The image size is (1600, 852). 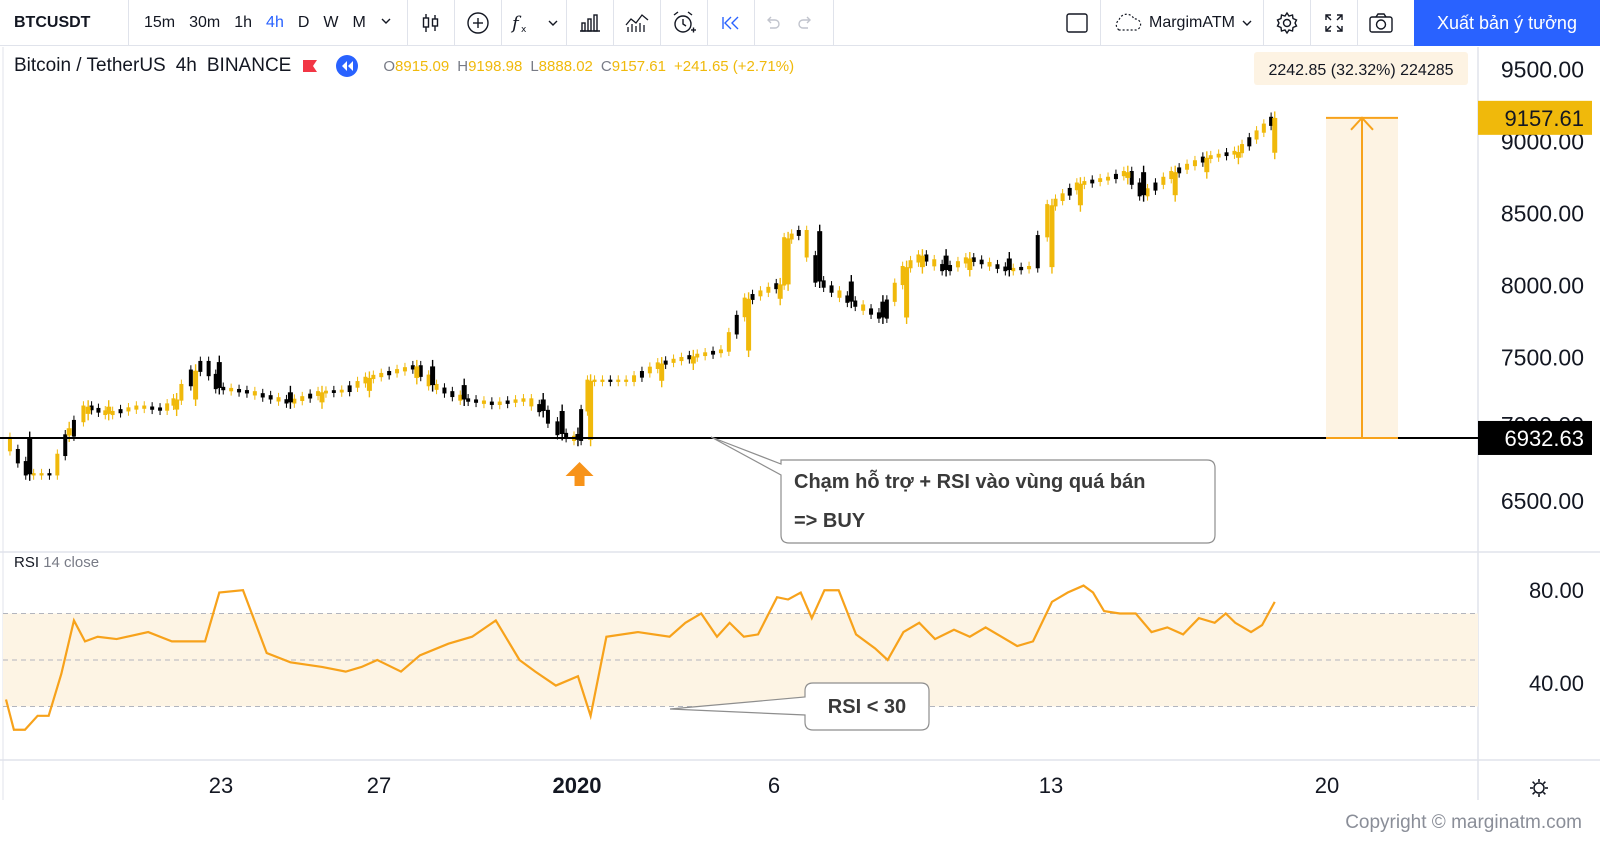 What do you see at coordinates (243, 22) in the screenshot?
I see `interval-1h: 1h` at bounding box center [243, 22].